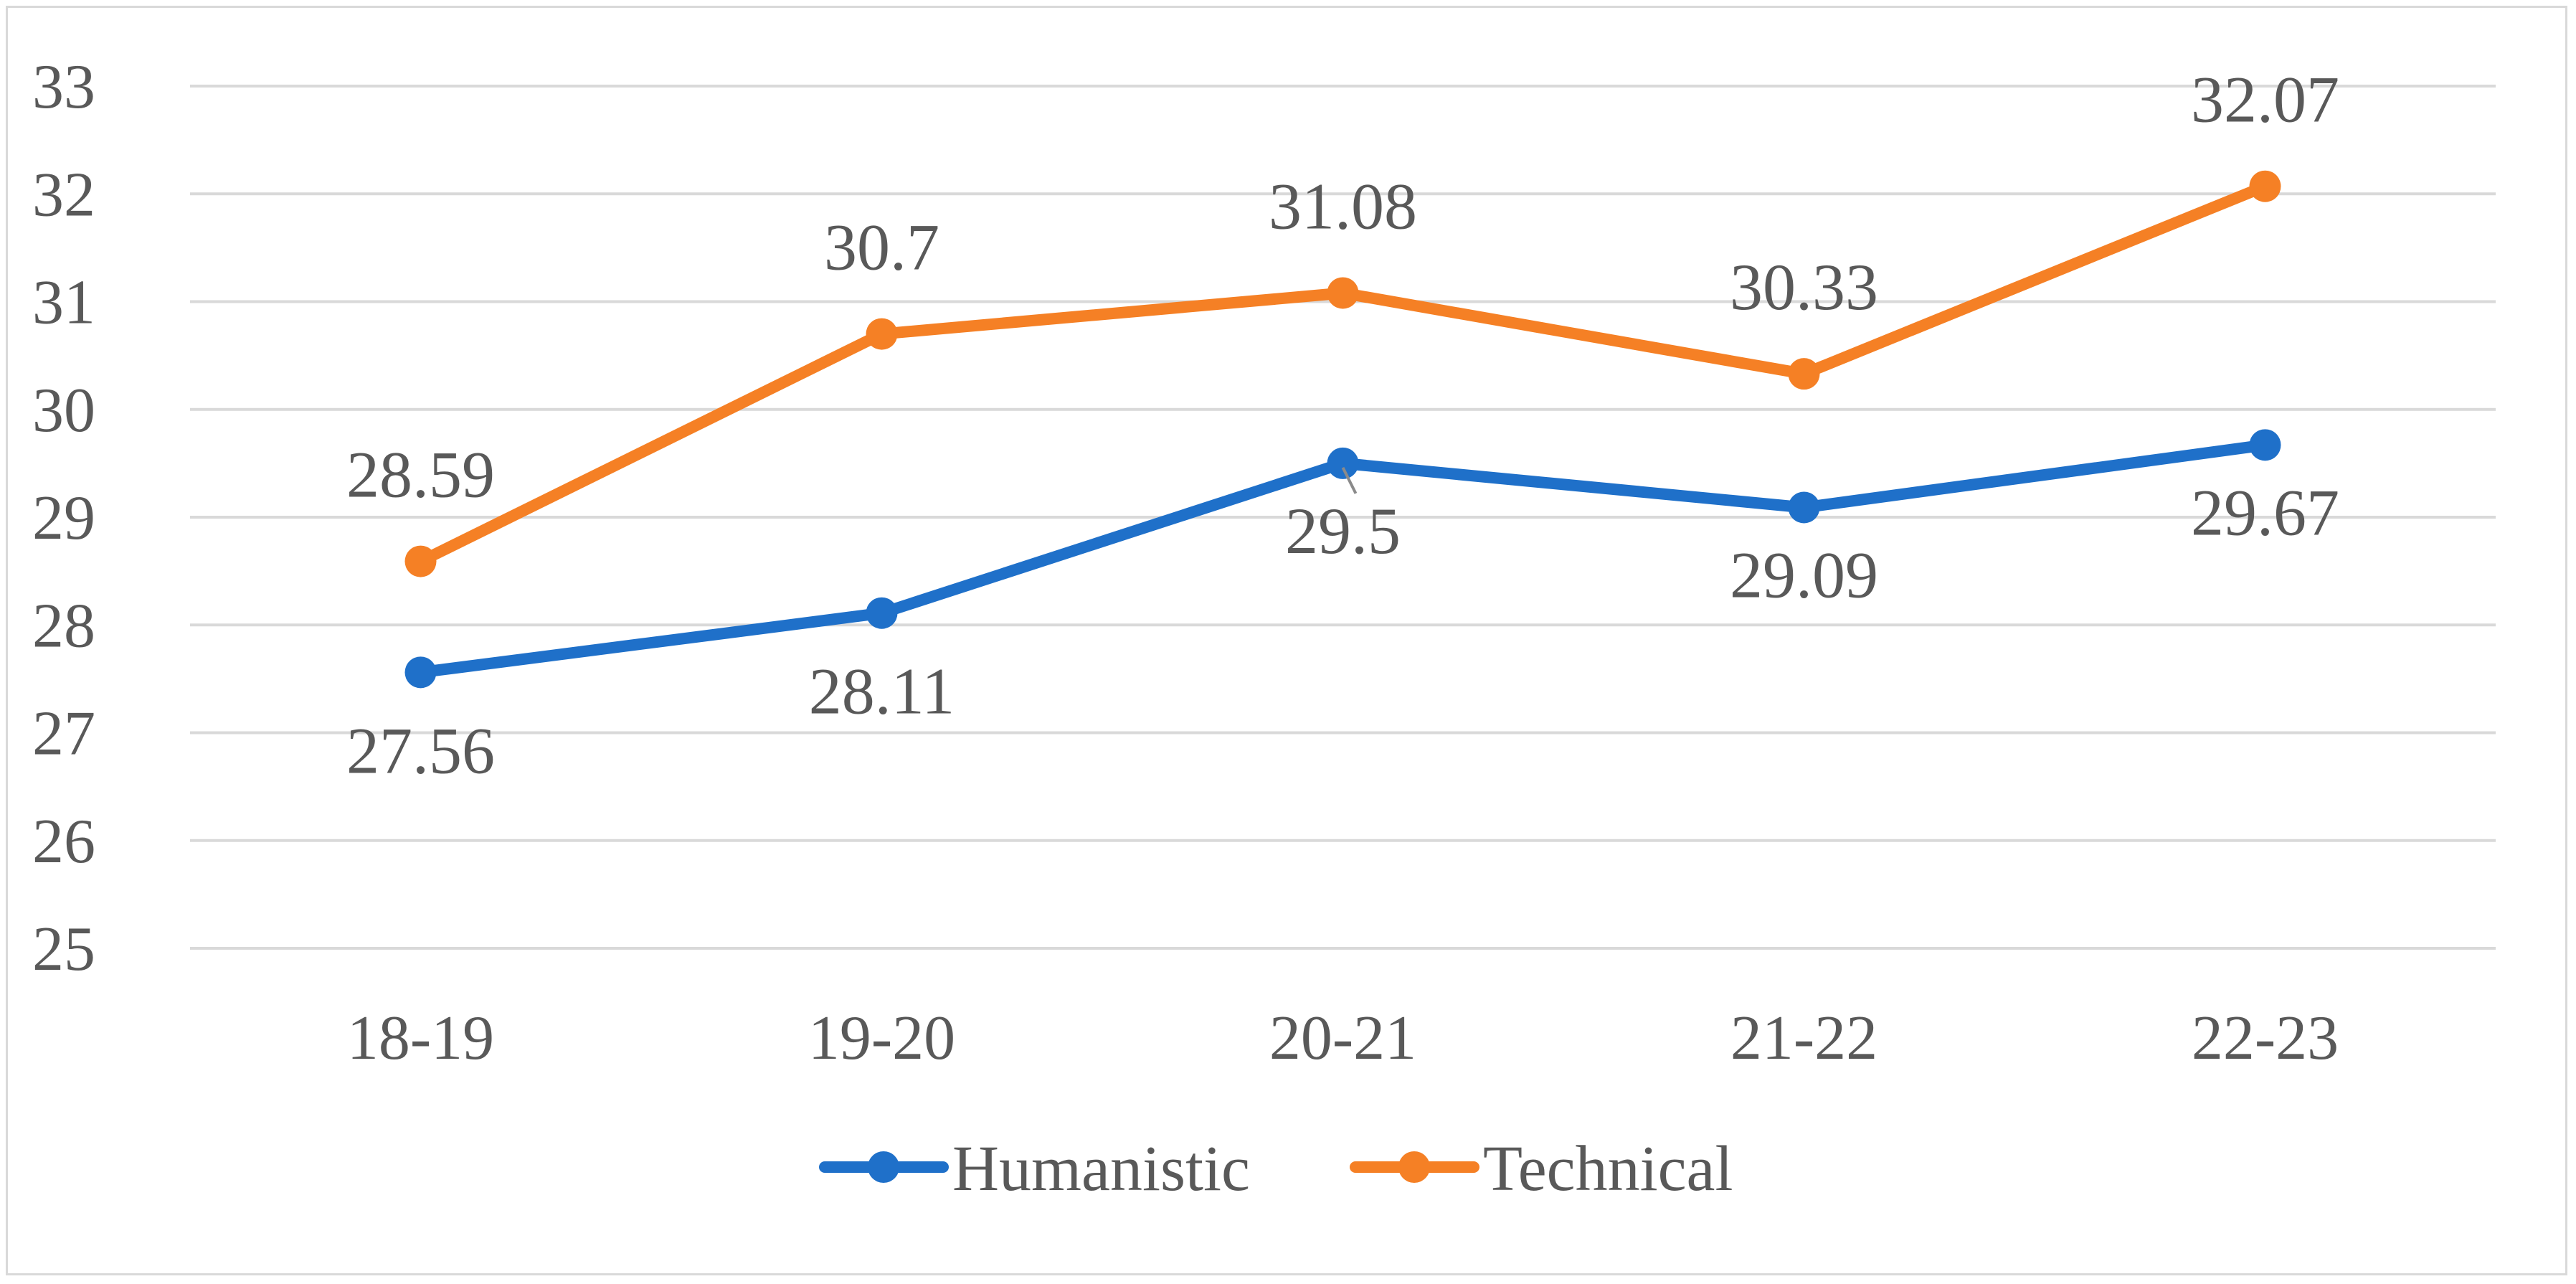 The width and height of the screenshot is (2576, 1284). What do you see at coordinates (63, 303) in the screenshot?
I see `y-tick-label: 31` at bounding box center [63, 303].